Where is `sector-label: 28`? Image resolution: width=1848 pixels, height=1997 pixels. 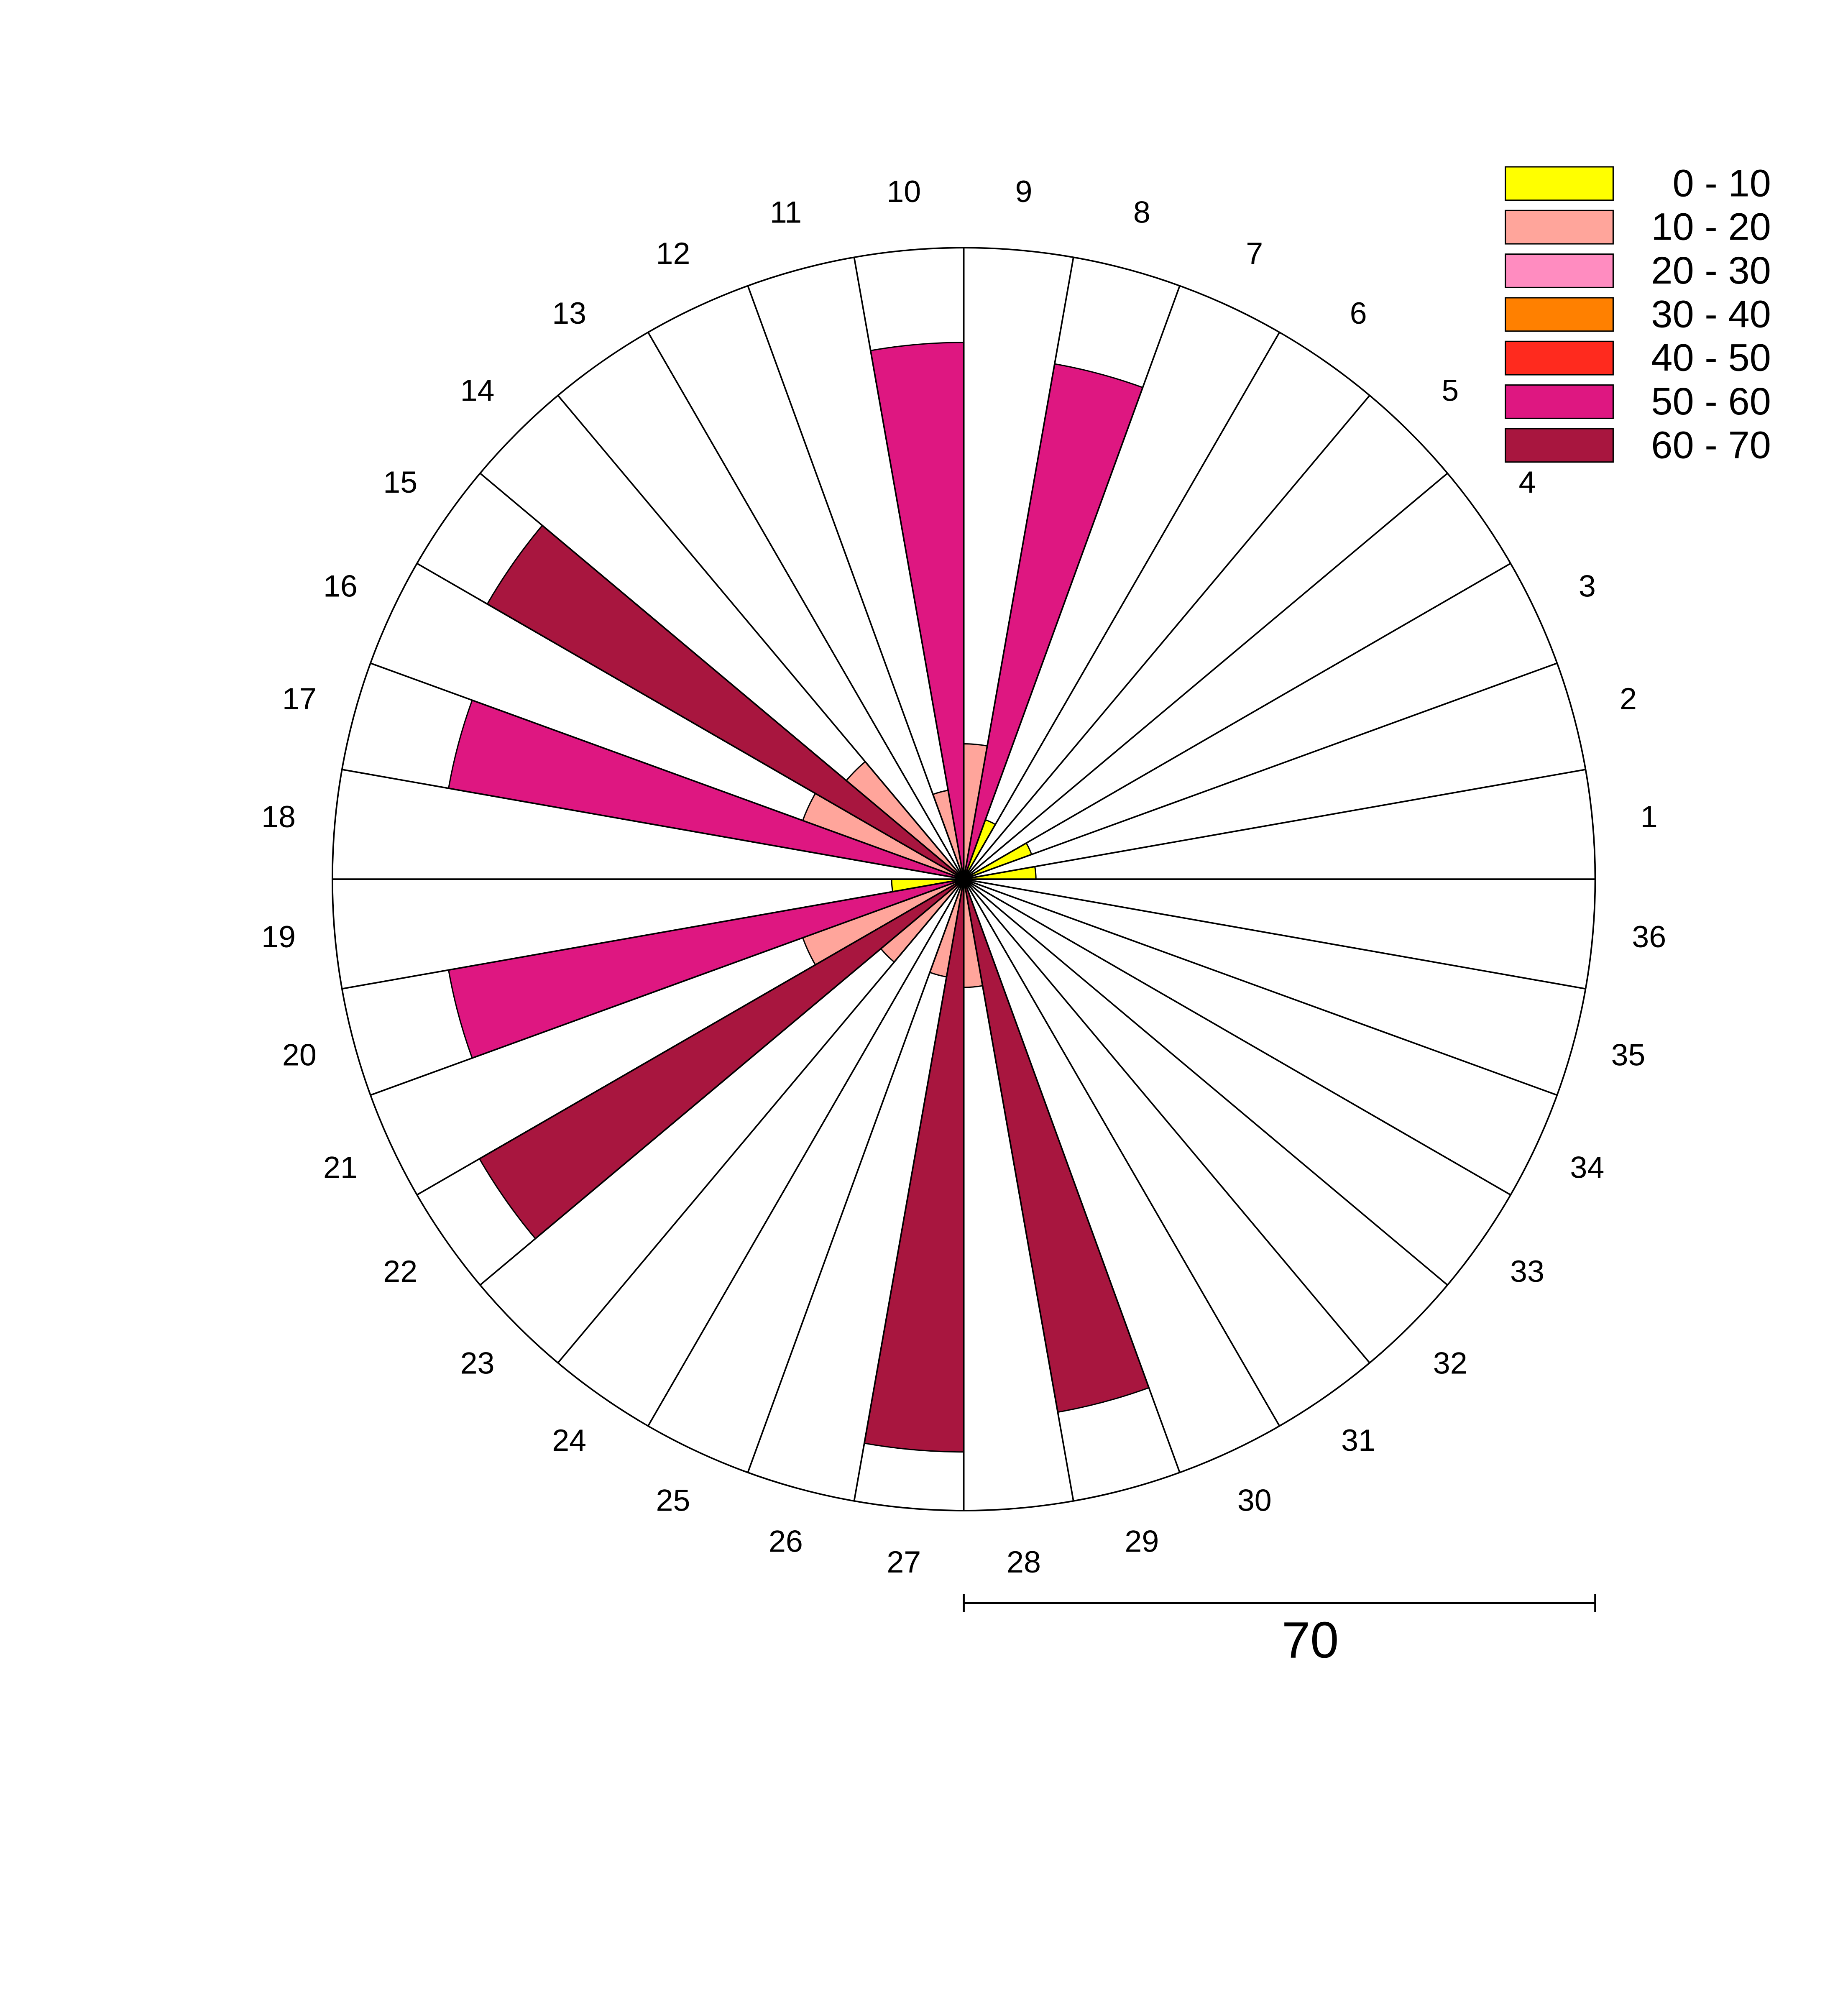 sector-label: 28 is located at coordinates (1024, 1561).